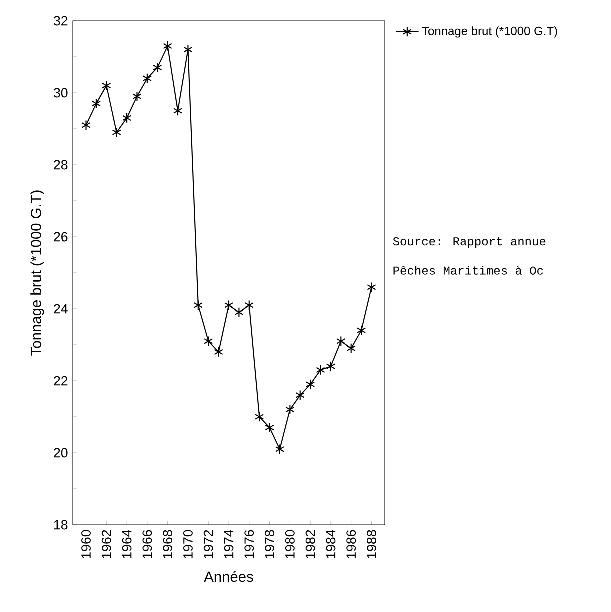  I want to click on y-tick-label: 30, so click(61, 93).